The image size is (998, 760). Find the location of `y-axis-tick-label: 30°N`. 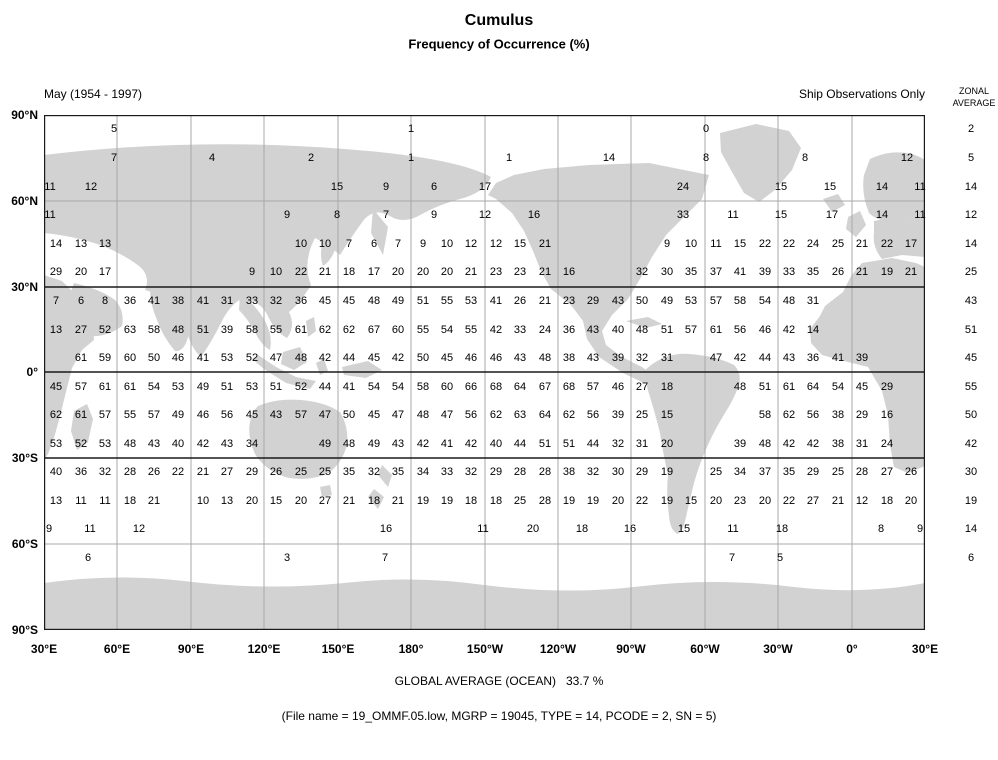

y-axis-tick-label: 30°N is located at coordinates (24, 287).